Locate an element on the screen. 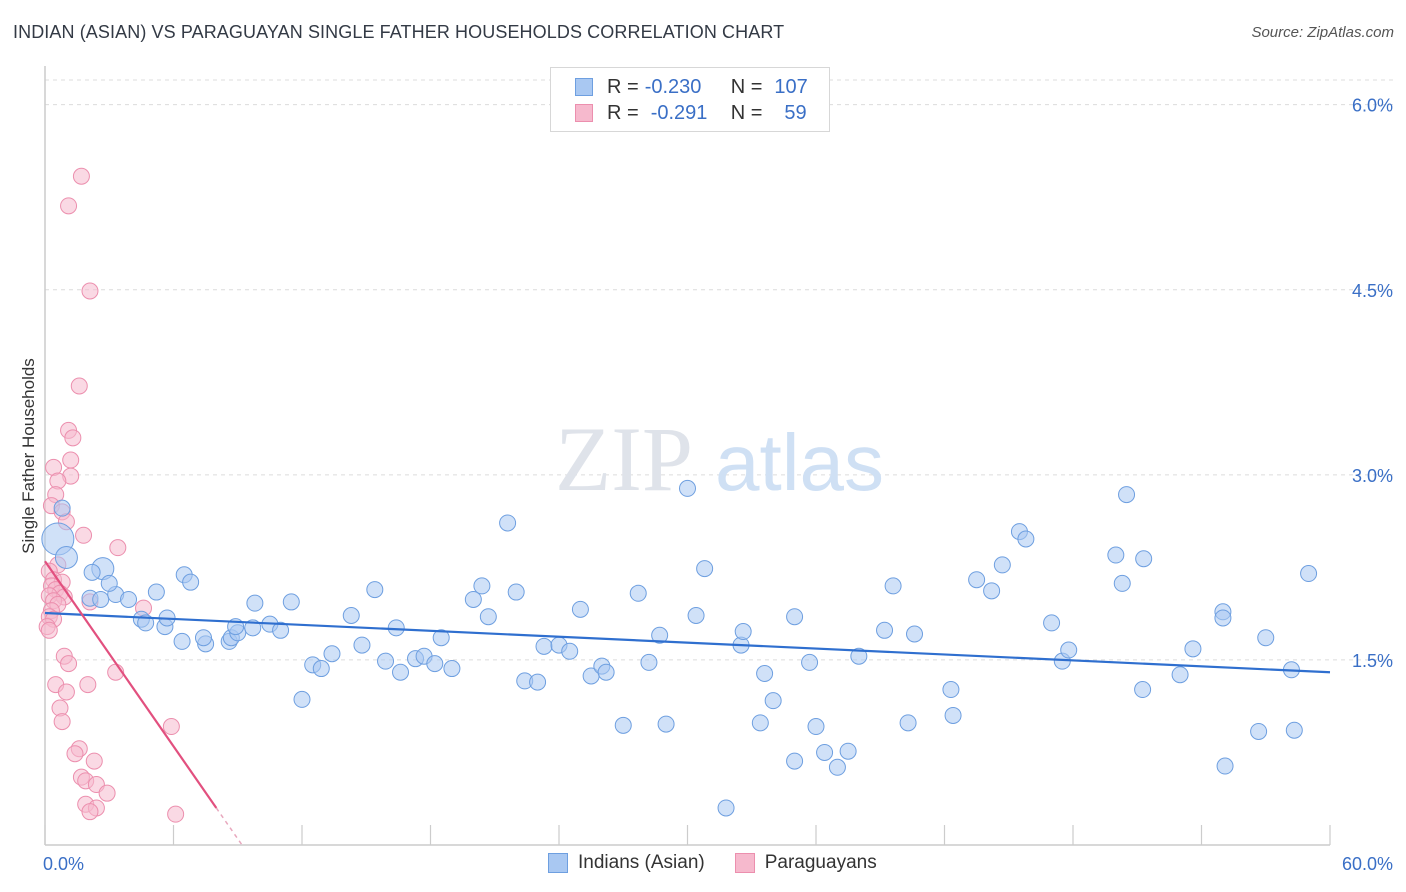 The height and width of the screenshot is (892, 1406). bottom-legend-swatch-blue is located at coordinates (558, 863).